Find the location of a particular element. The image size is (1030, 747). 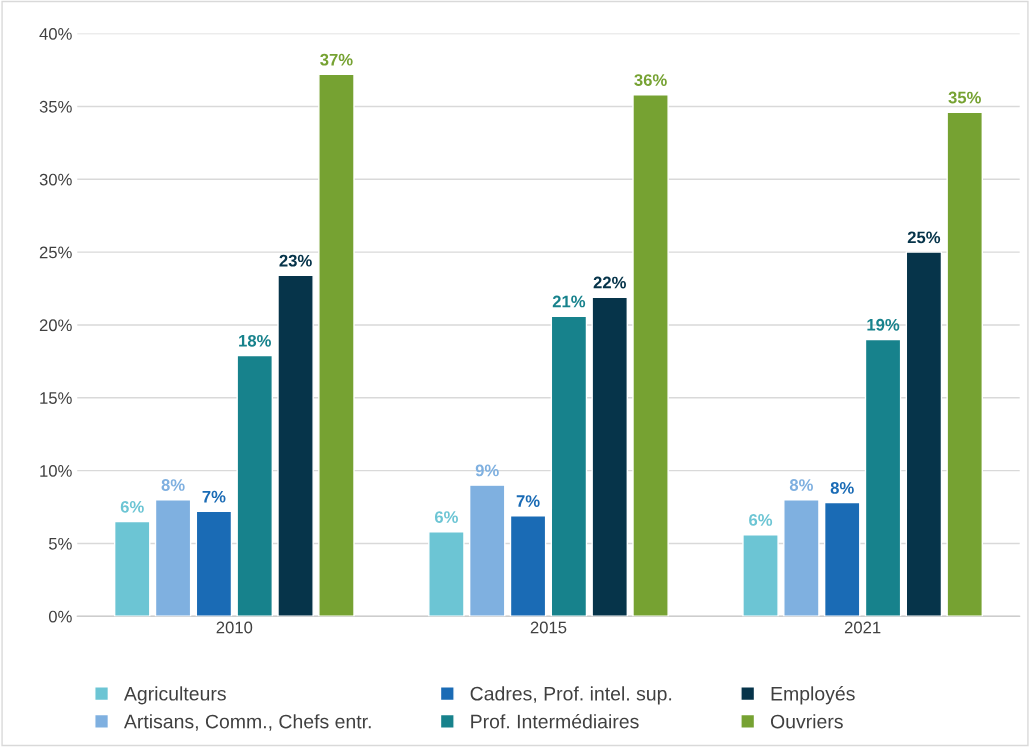

data-label: 19% is located at coordinates (883, 324).